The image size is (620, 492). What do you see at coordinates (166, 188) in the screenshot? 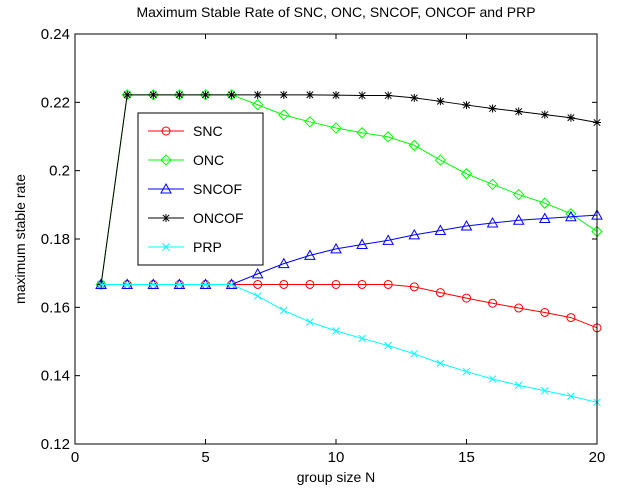
I see `legend-marker-sncof` at bounding box center [166, 188].